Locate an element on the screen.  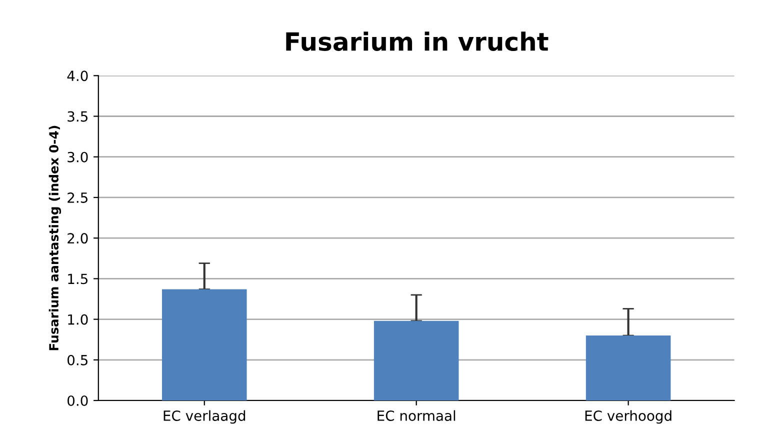
y-tick-label: 2.0 is located at coordinates (78, 238).